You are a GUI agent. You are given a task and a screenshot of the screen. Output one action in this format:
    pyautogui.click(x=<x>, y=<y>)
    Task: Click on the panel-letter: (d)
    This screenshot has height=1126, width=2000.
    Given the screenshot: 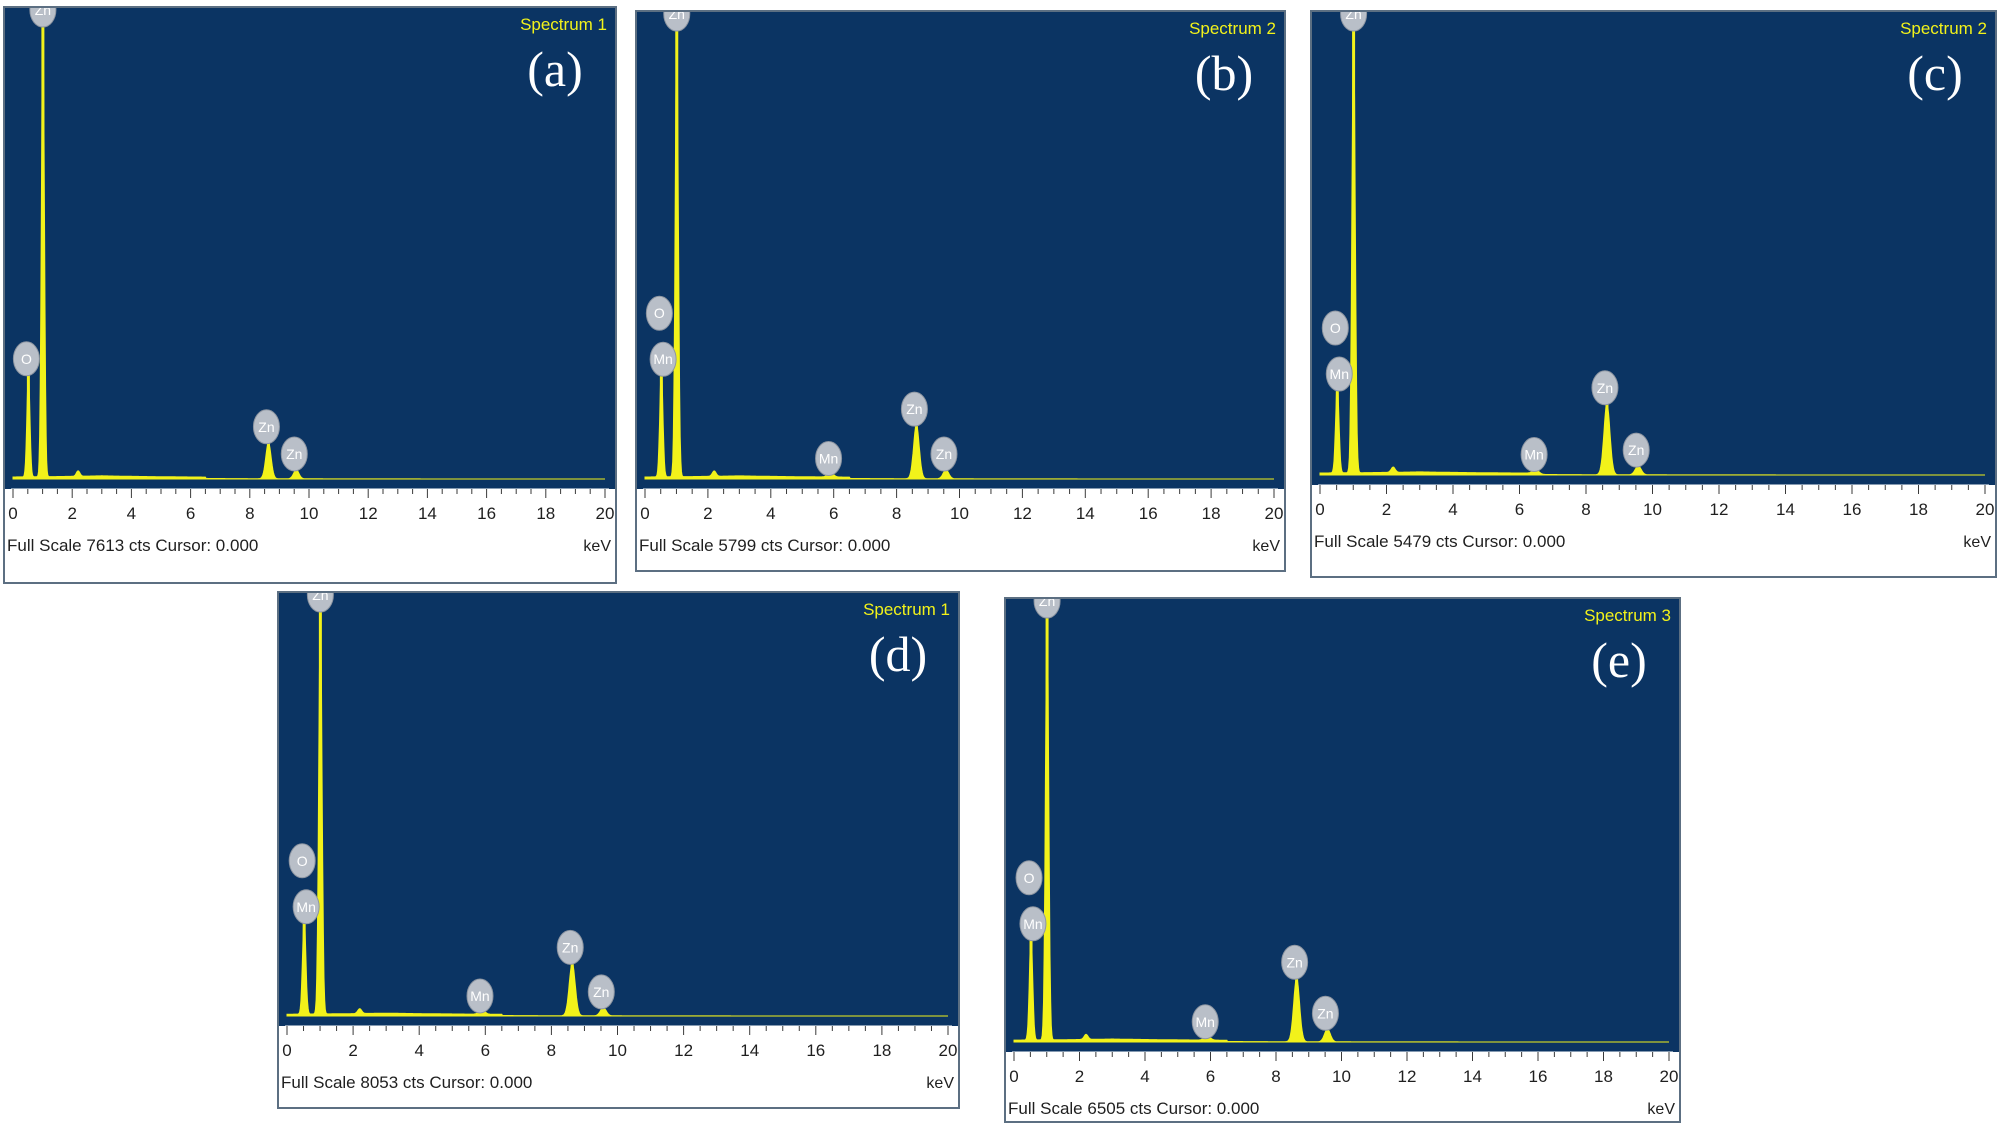 What is the action you would take?
    pyautogui.click(x=898, y=654)
    